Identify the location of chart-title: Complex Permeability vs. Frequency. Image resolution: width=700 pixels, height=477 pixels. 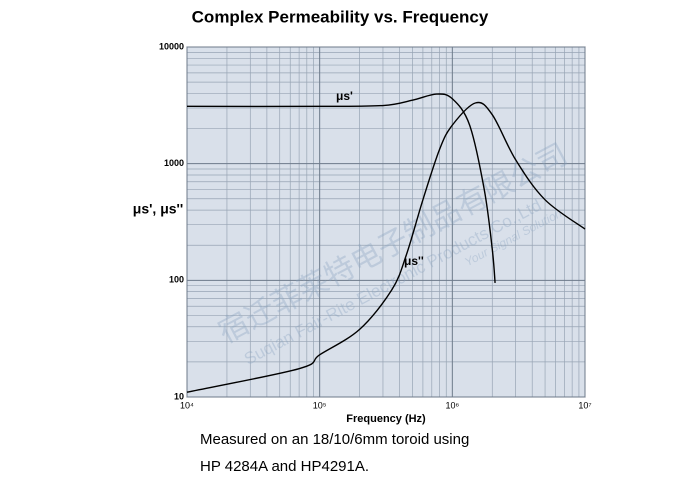
(340, 16).